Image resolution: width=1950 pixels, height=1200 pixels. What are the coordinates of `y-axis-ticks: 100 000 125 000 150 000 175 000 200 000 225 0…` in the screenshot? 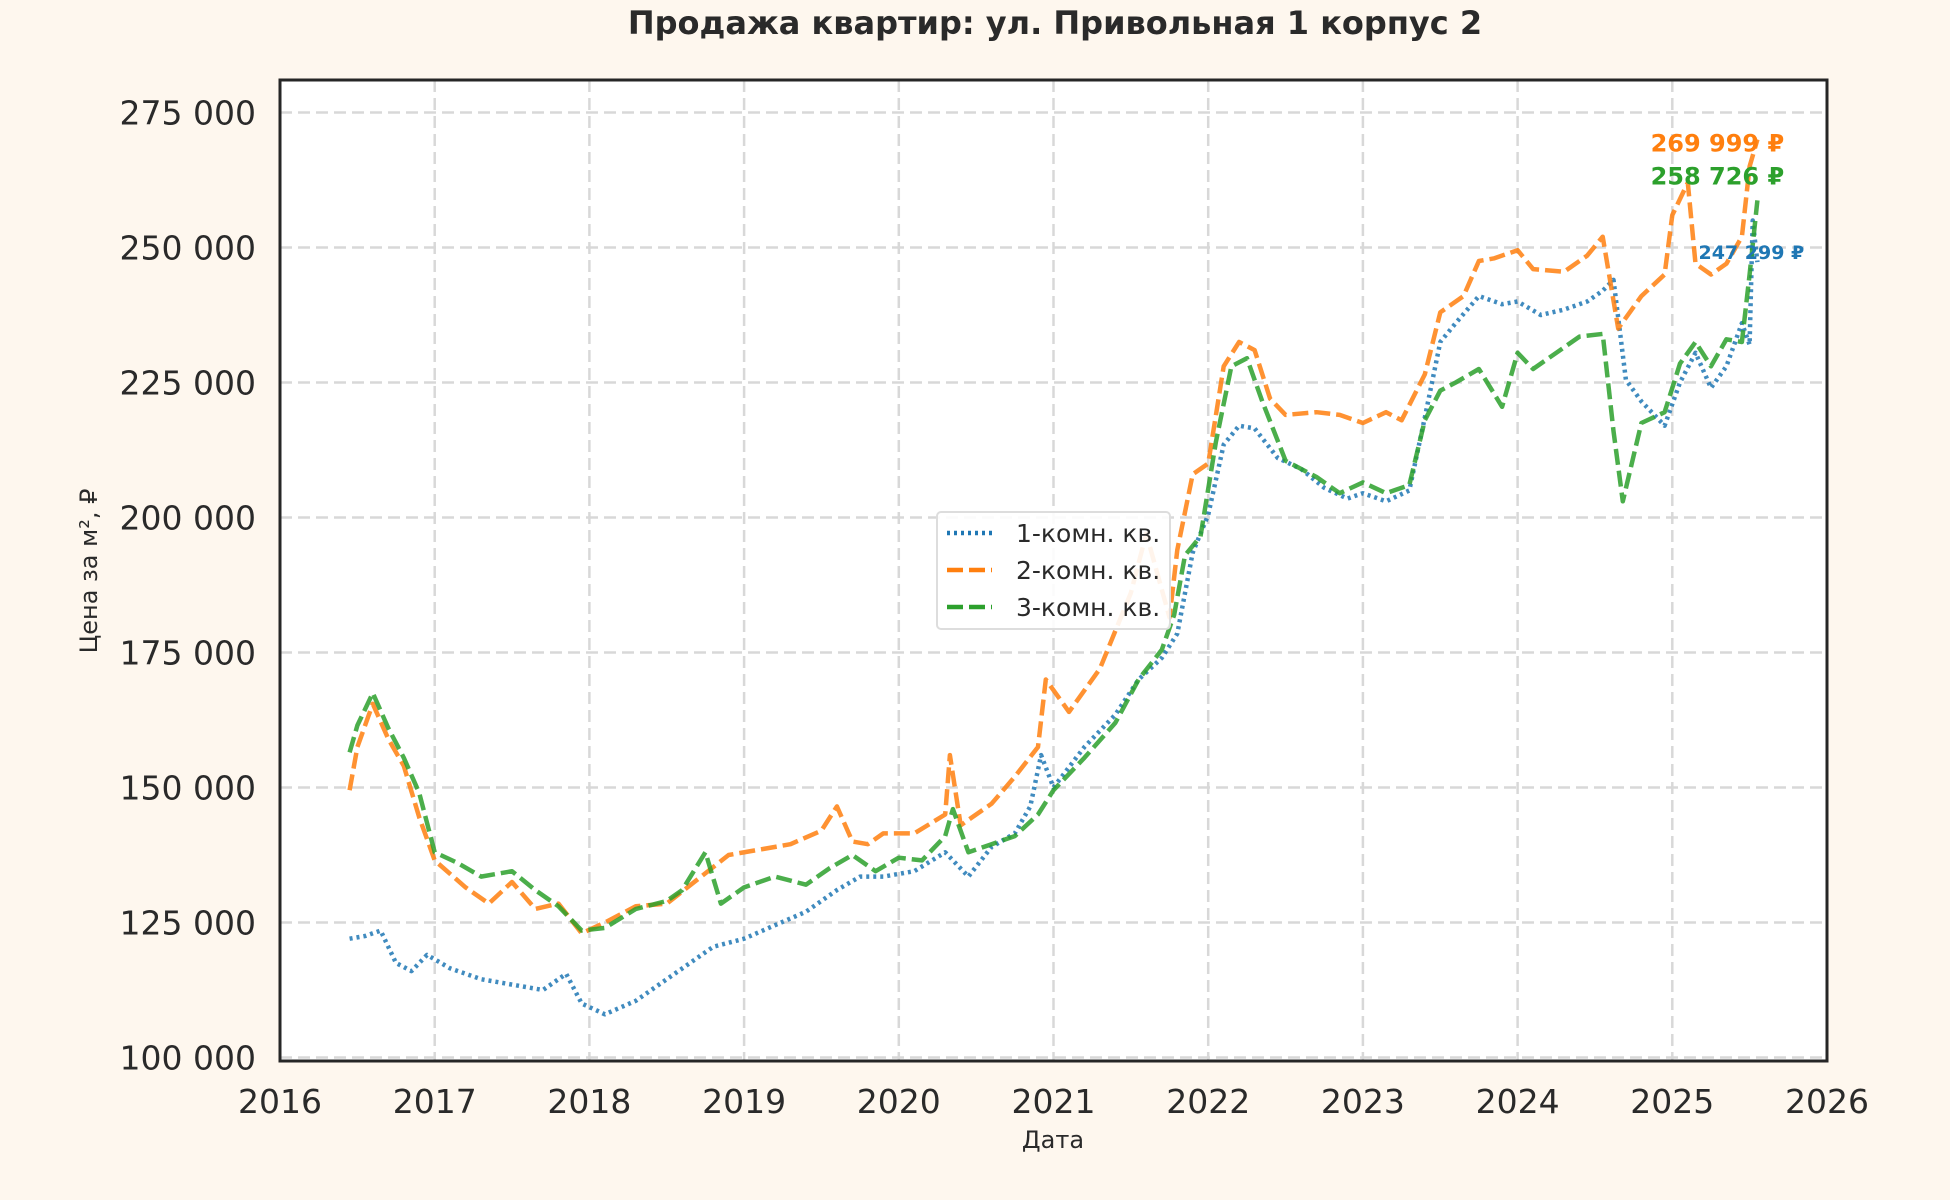 It's located at (188, 586).